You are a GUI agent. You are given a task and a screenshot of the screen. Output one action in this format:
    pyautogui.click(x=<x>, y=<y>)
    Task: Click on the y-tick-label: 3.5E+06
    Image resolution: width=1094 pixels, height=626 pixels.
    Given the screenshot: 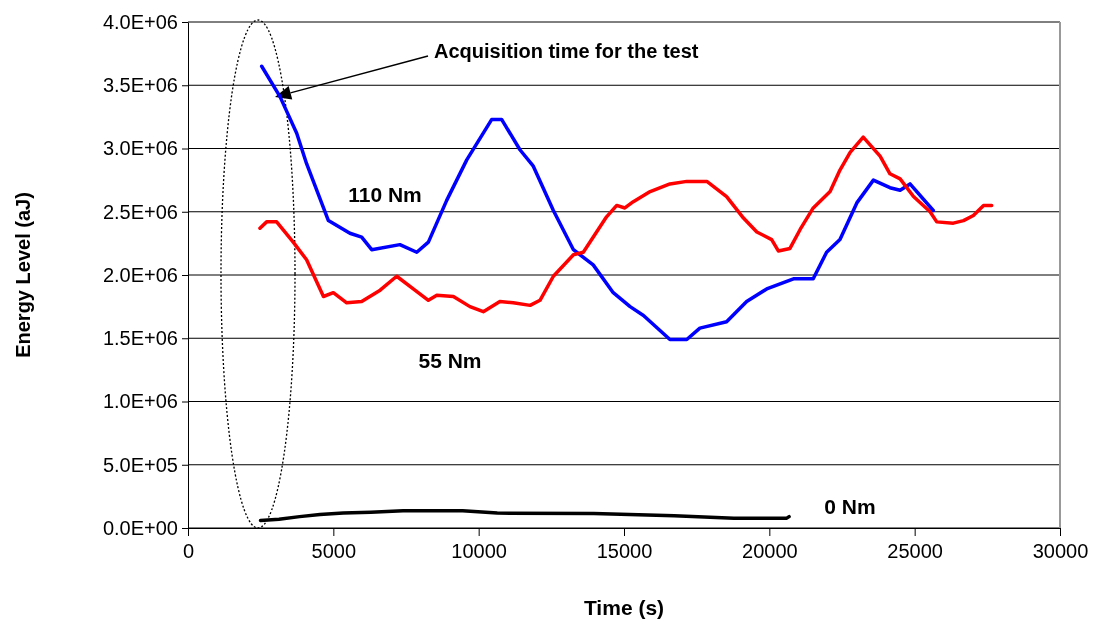 What is the action you would take?
    pyautogui.click(x=140, y=85)
    